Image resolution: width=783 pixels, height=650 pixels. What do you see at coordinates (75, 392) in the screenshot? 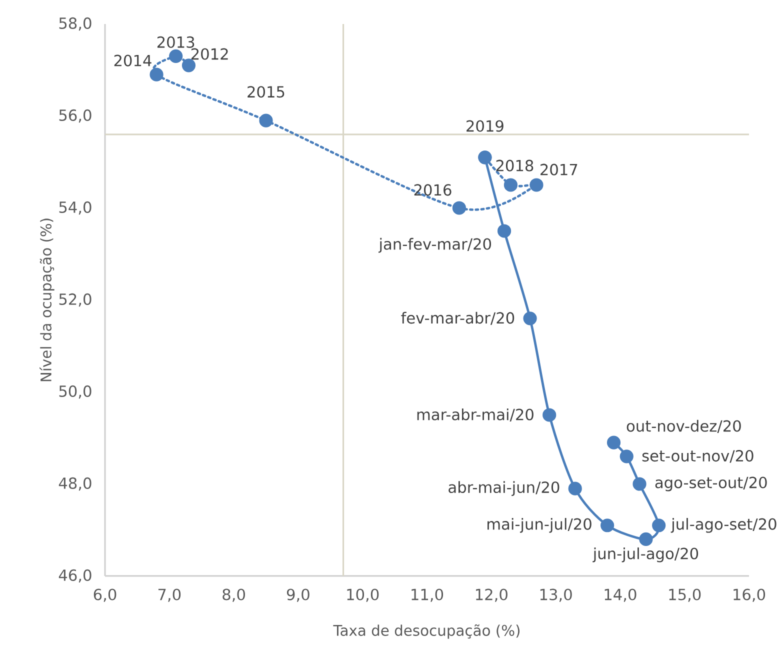
I see `y-tick-label: 50,0` at bounding box center [75, 392].